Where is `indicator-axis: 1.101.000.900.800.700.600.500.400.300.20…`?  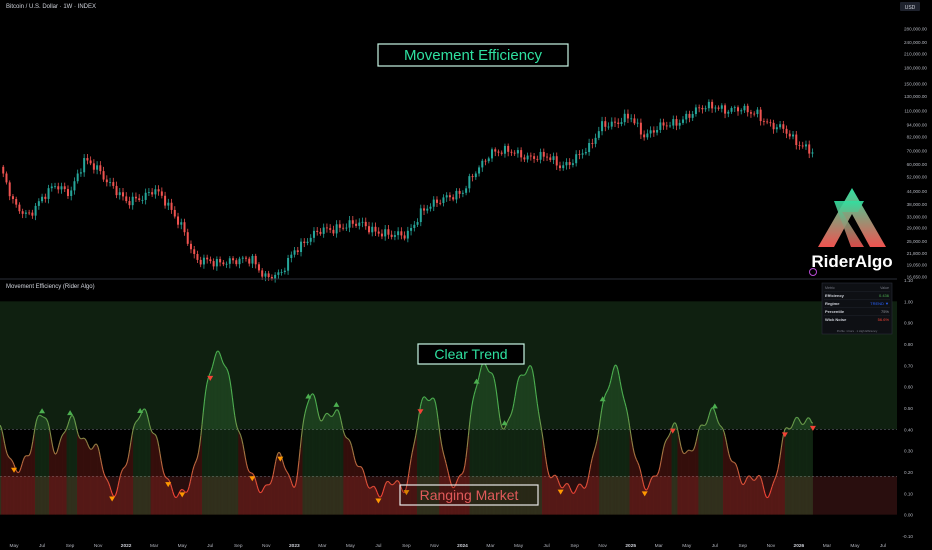 indicator-axis: 1.101.000.900.800.700.600.500.400.300.20… is located at coordinates (908, 408).